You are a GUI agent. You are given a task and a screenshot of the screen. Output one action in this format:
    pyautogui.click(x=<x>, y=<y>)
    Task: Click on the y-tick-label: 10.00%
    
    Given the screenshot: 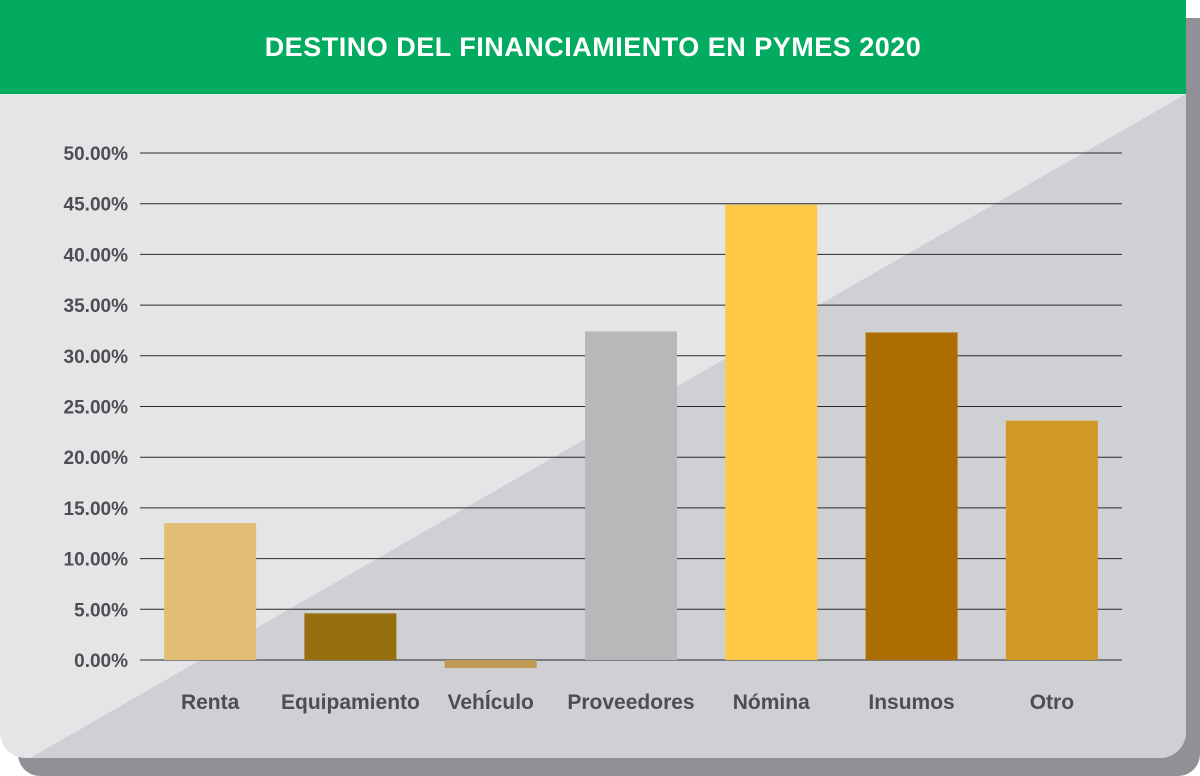 What is the action you would take?
    pyautogui.click(x=96, y=560)
    